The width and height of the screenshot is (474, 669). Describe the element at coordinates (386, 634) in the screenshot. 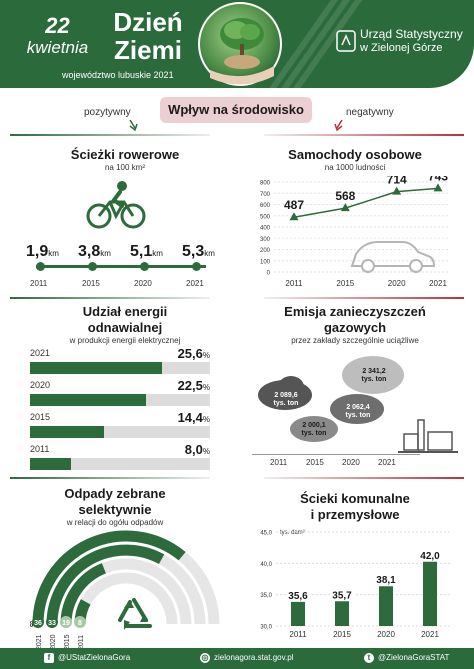

I see `x-tick-label: 2020` at that location.